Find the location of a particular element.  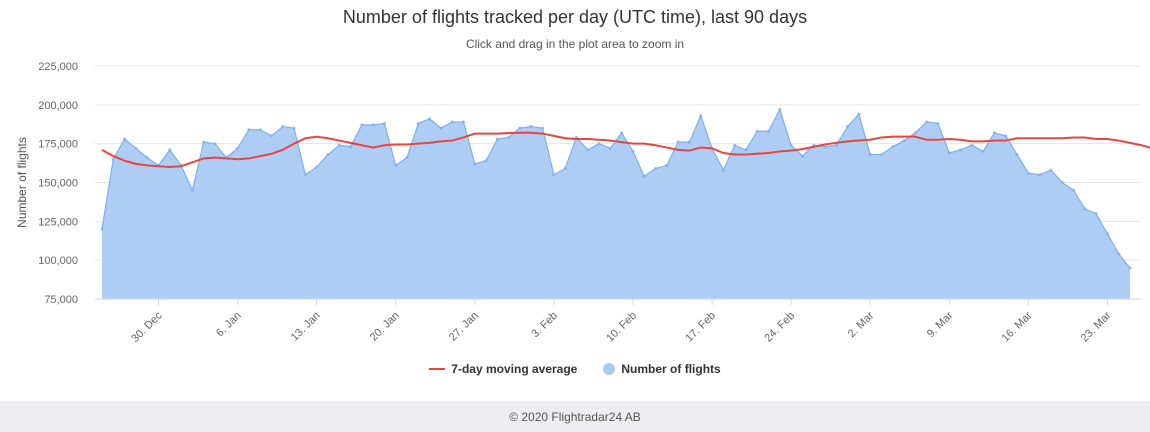

y-tick-label: 200,000 is located at coordinates (58, 106).